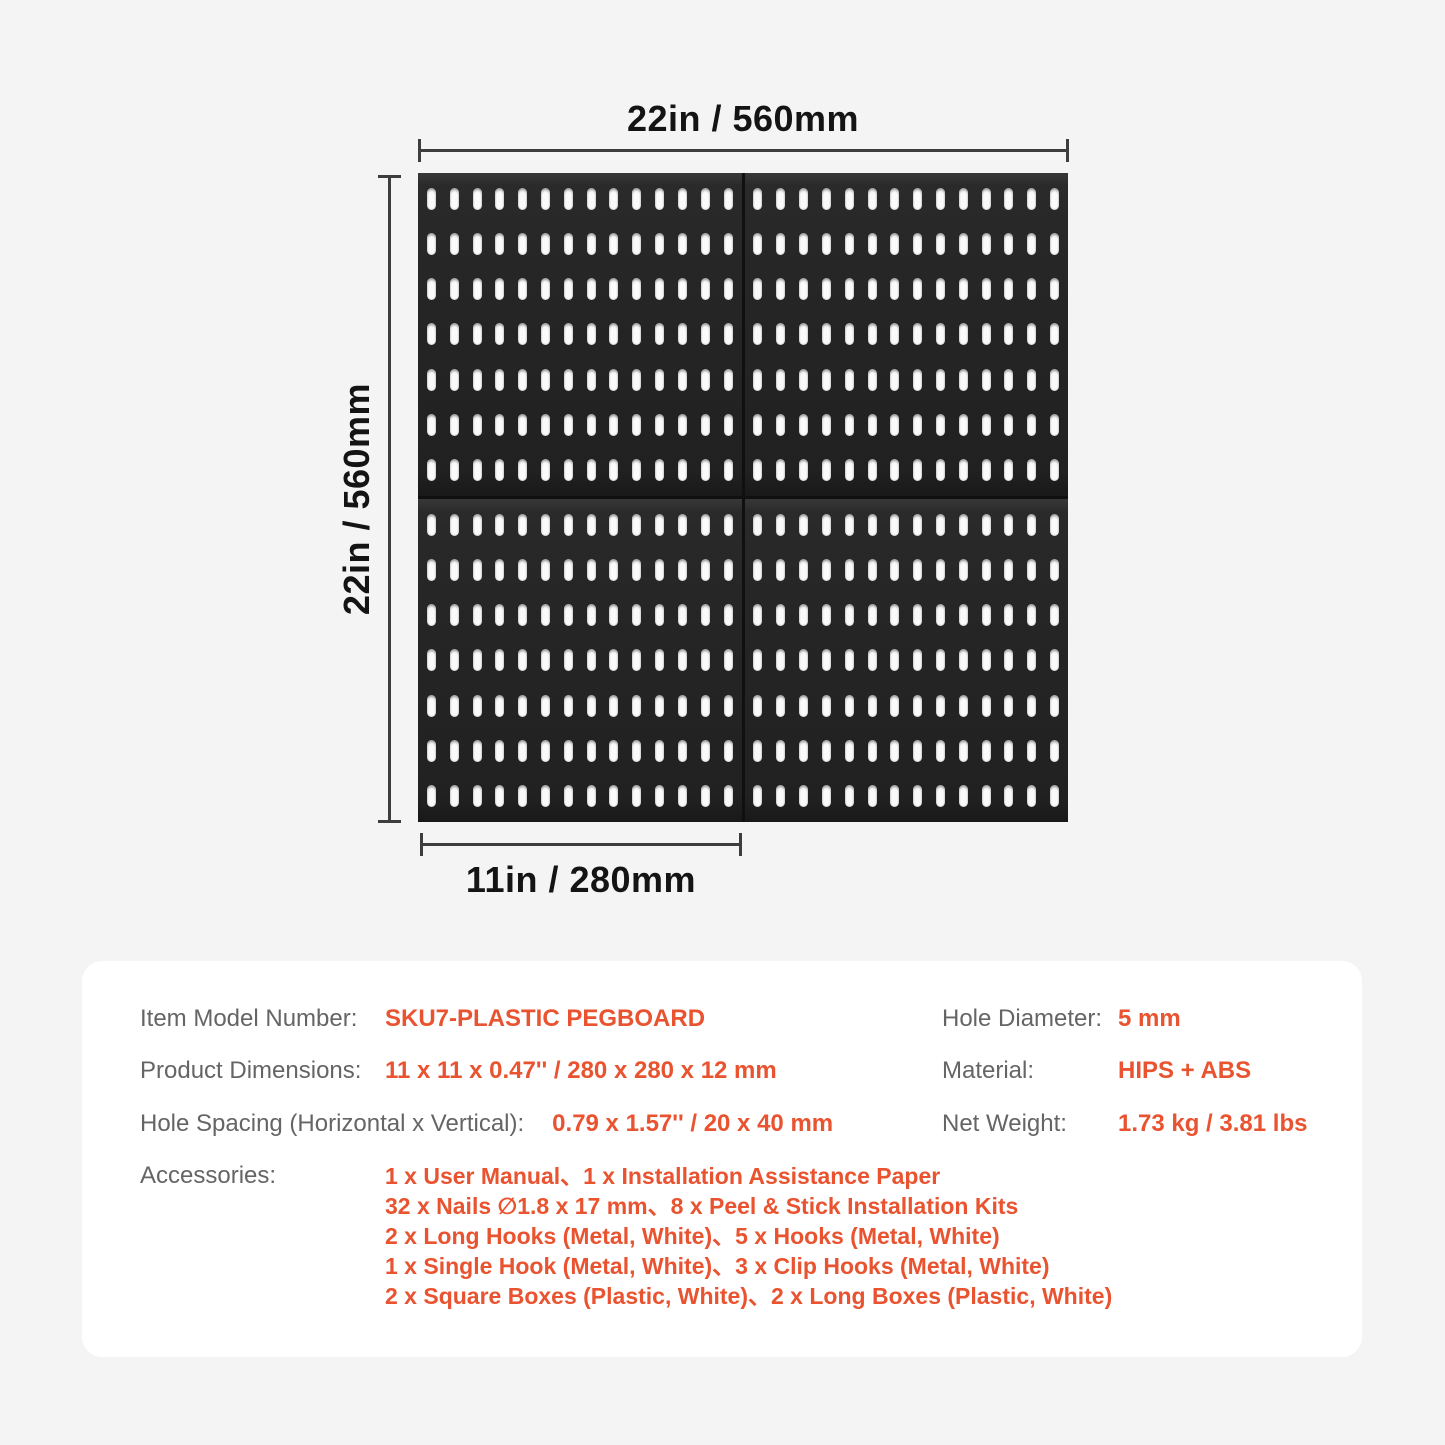  I want to click on hole-spacing-value: 0.79 x 1.57'' / 20 x 40 mm, so click(693, 1123).